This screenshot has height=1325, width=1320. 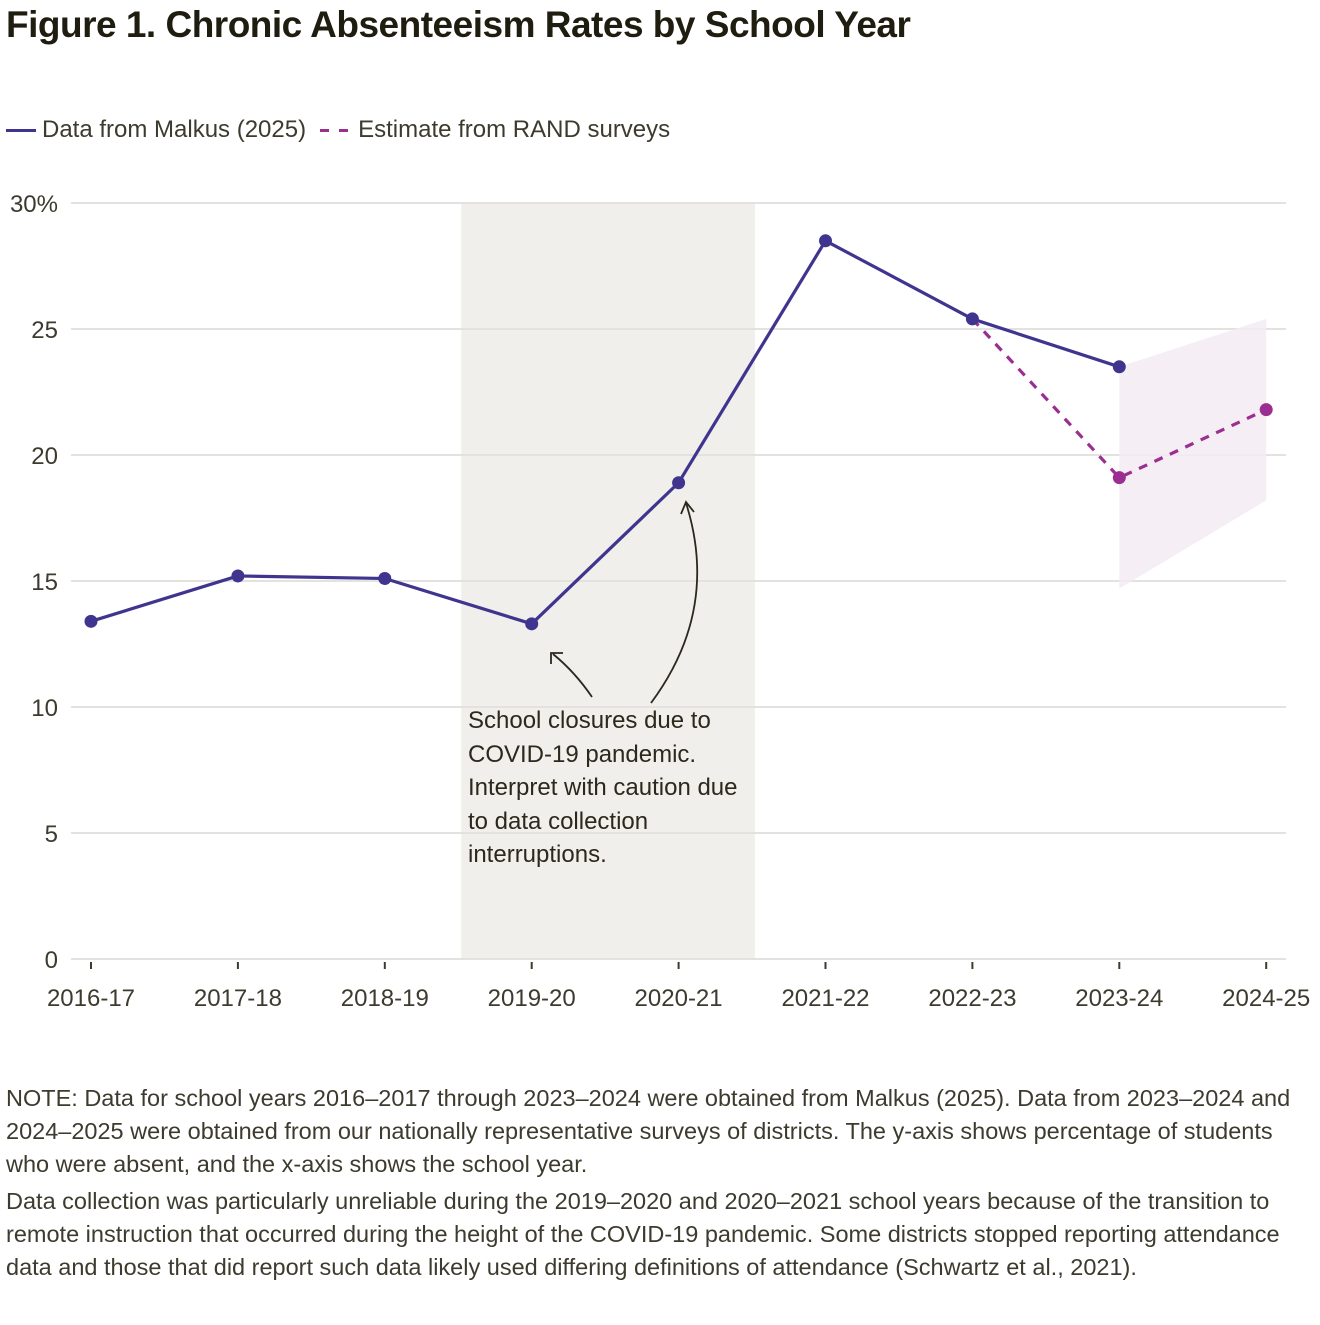 I want to click on legend-item-rand: Estimate from RAND surveys, so click(x=495, y=130).